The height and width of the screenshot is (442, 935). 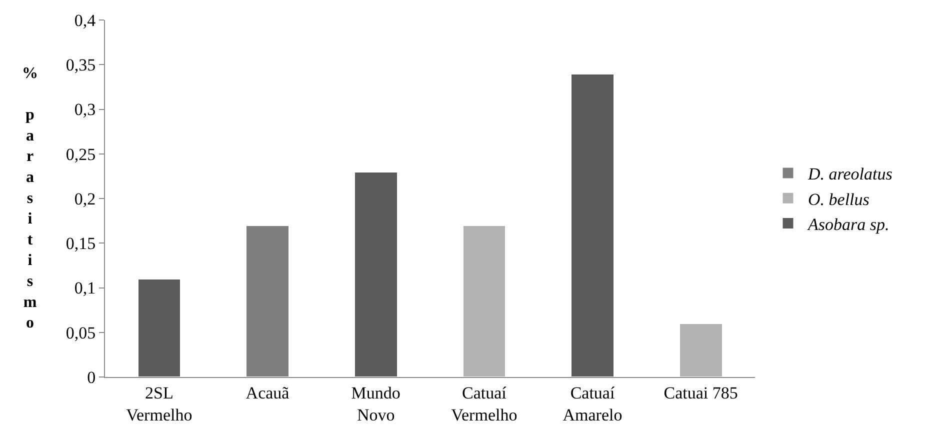 I want to click on x-tick-label: Catuaí Vermelho, so click(x=484, y=403).